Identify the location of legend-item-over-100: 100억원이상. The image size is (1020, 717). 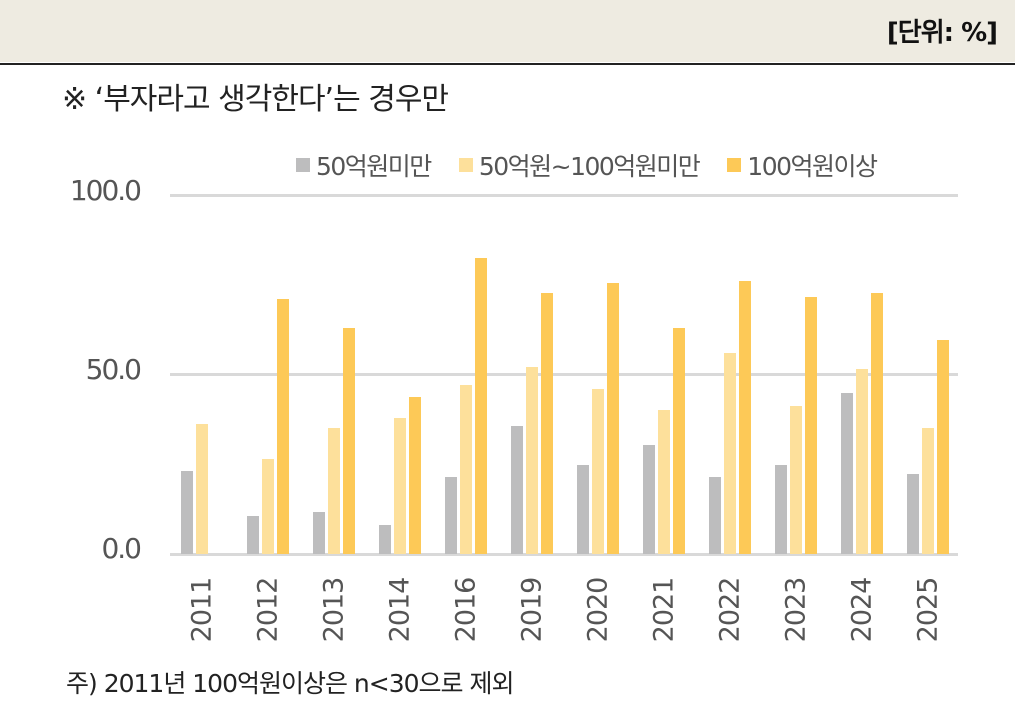
(802, 165).